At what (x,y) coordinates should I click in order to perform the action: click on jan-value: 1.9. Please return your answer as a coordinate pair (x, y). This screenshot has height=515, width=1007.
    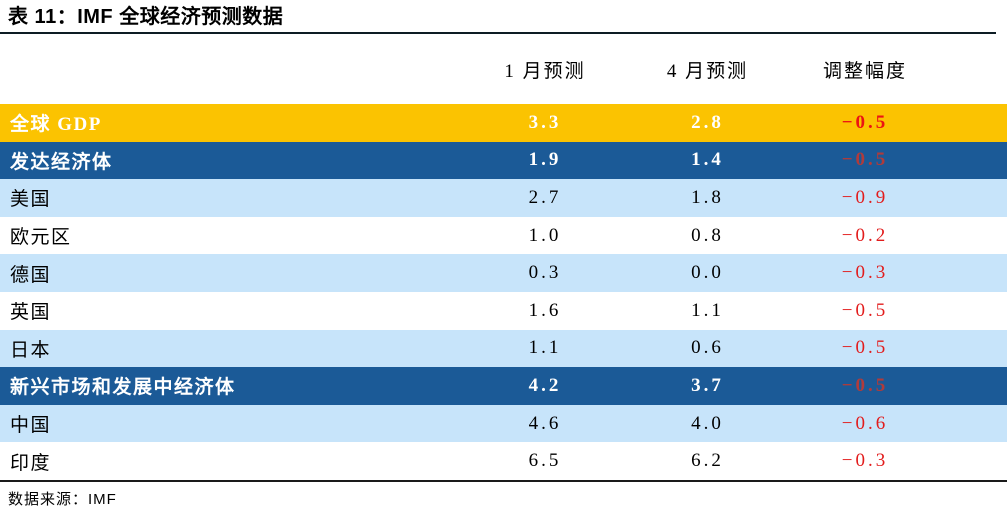
    Looking at the image, I should click on (545, 160).